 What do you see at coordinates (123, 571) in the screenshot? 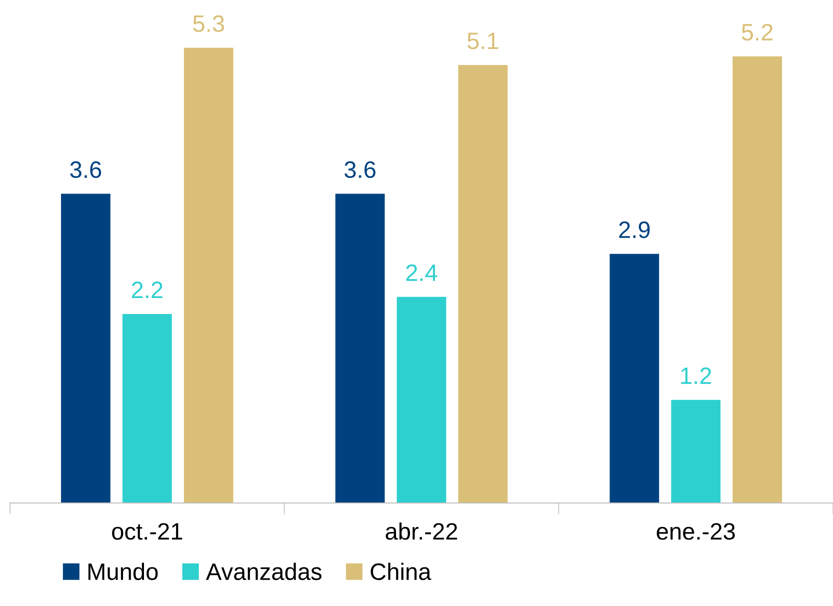
I see `legend-label: Mundo` at bounding box center [123, 571].